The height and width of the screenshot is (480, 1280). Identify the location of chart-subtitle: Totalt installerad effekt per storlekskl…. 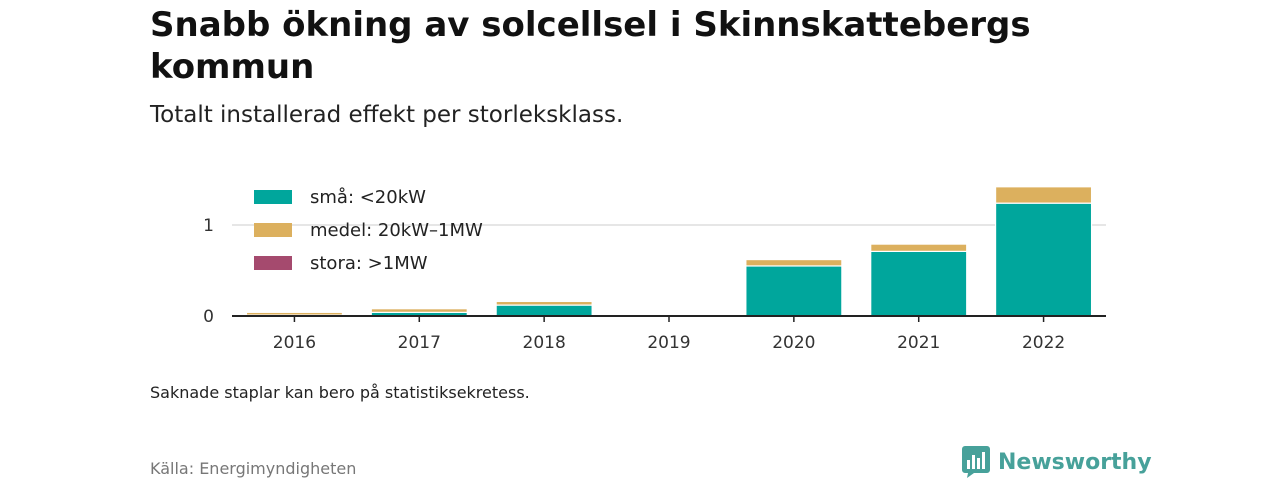
(387, 115).